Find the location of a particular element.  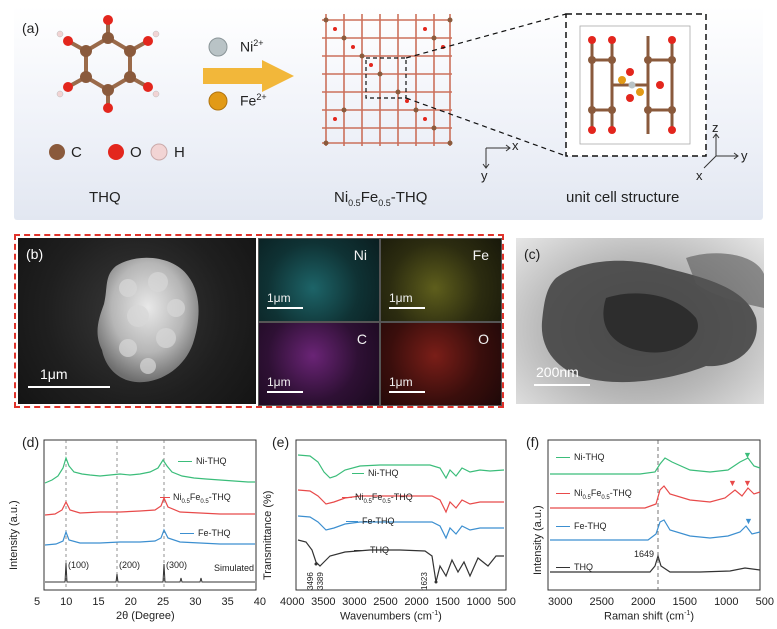

panel-d-xtick: 35 is located at coordinates (227, 602).